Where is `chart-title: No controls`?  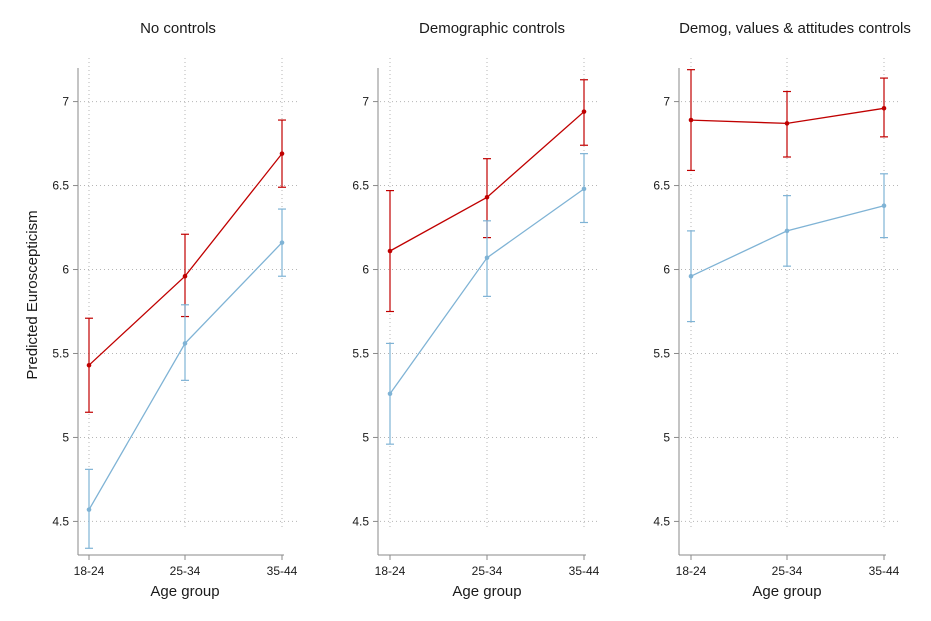
chart-title: No controls is located at coordinates (178, 28).